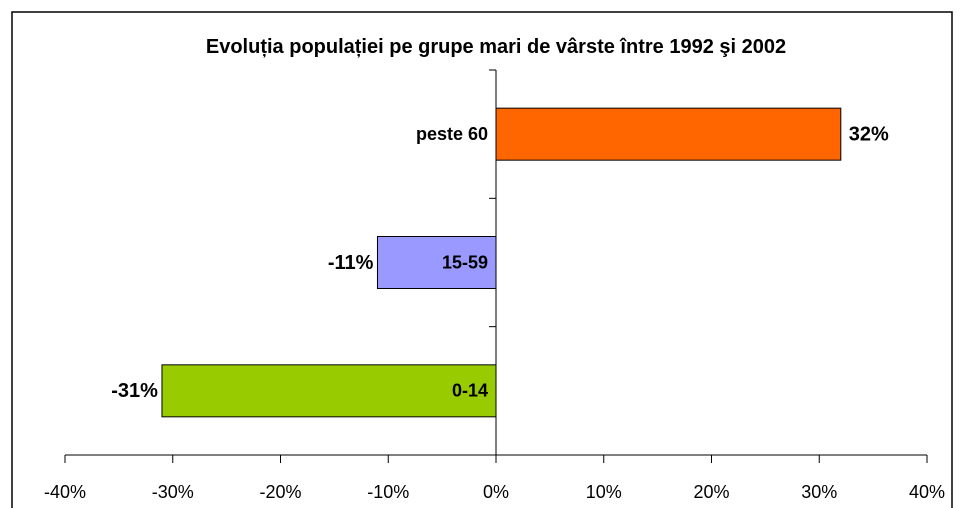 This screenshot has height=508, width=965. Describe the element at coordinates (452, 134) in the screenshot. I see `category-label: peste 60` at that location.